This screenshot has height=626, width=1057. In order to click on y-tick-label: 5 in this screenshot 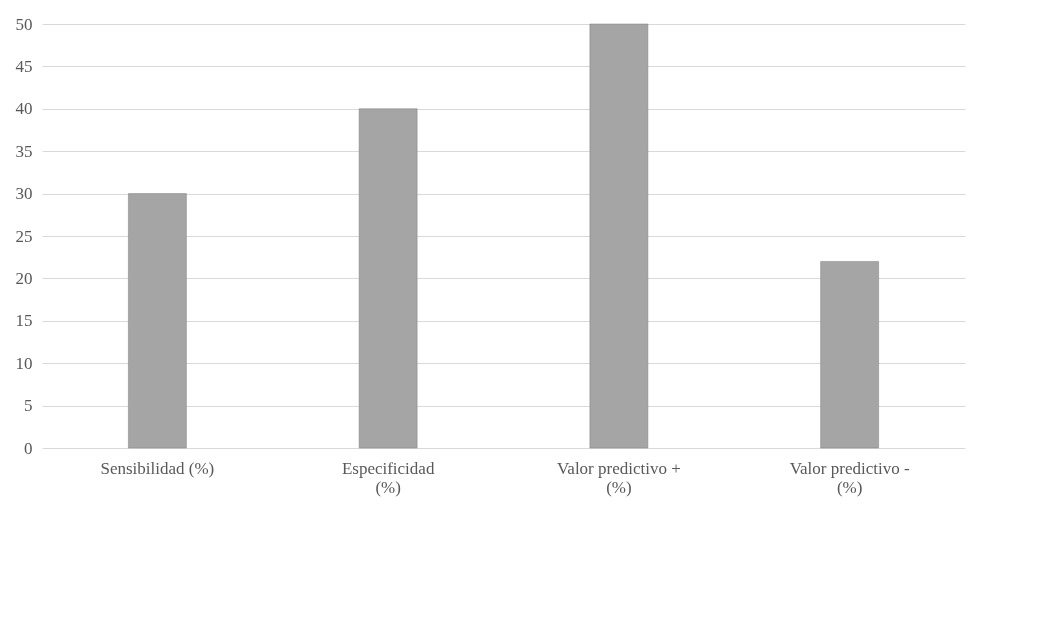, I will do `click(28, 406)`.